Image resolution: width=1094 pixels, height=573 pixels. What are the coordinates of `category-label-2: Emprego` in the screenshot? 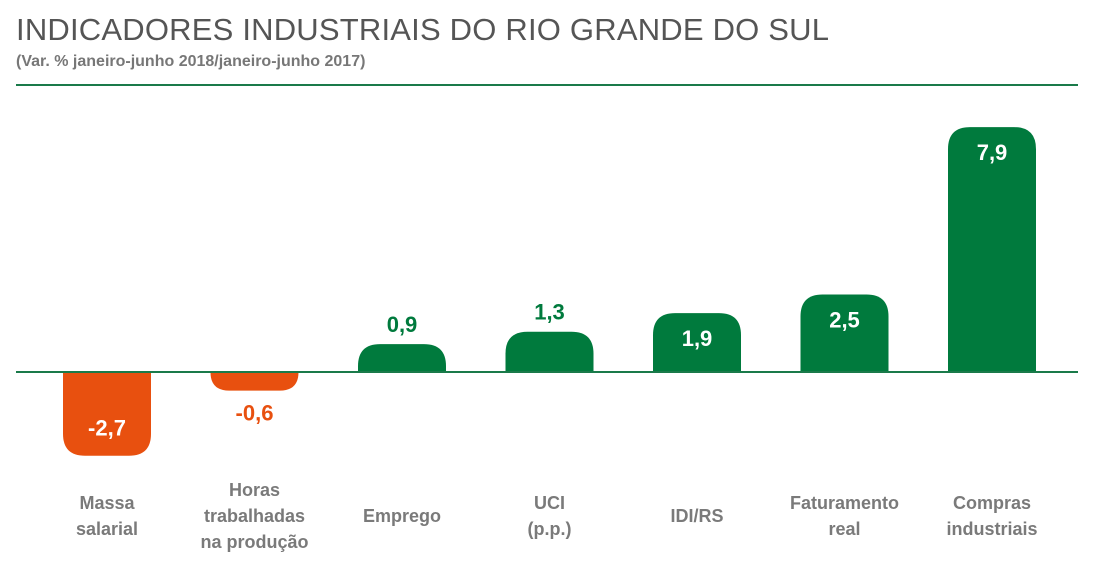 It's located at (402, 516).